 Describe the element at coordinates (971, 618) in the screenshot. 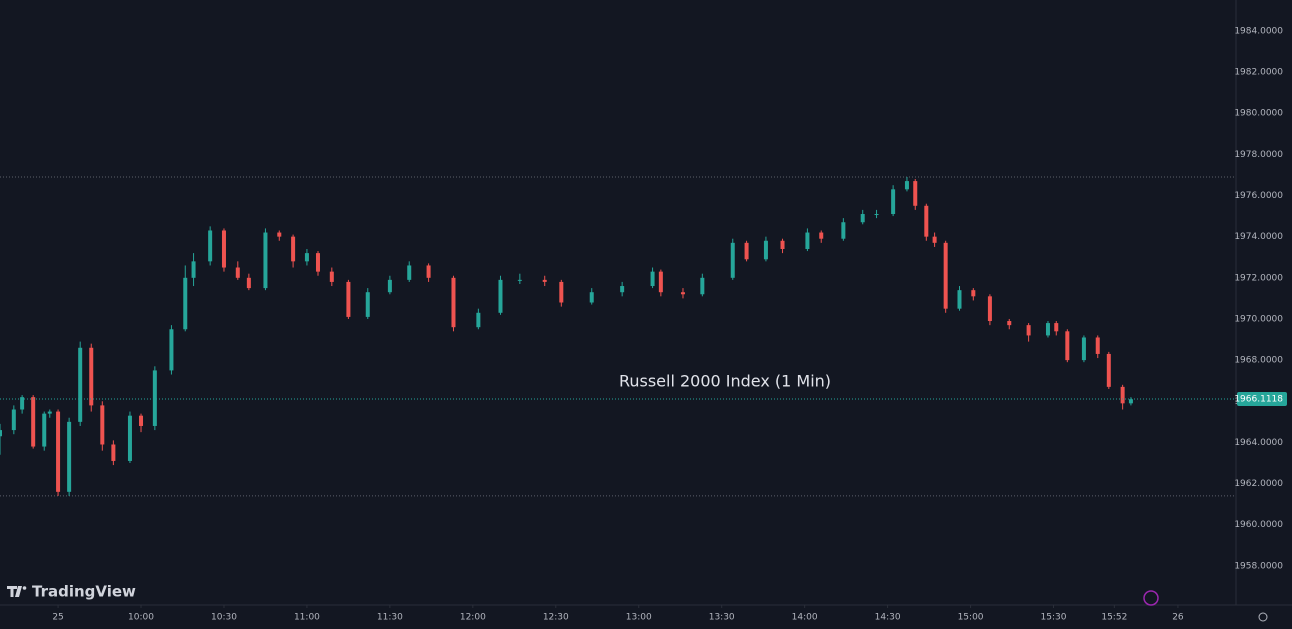

I see `x-tick-label: 15:00` at that location.